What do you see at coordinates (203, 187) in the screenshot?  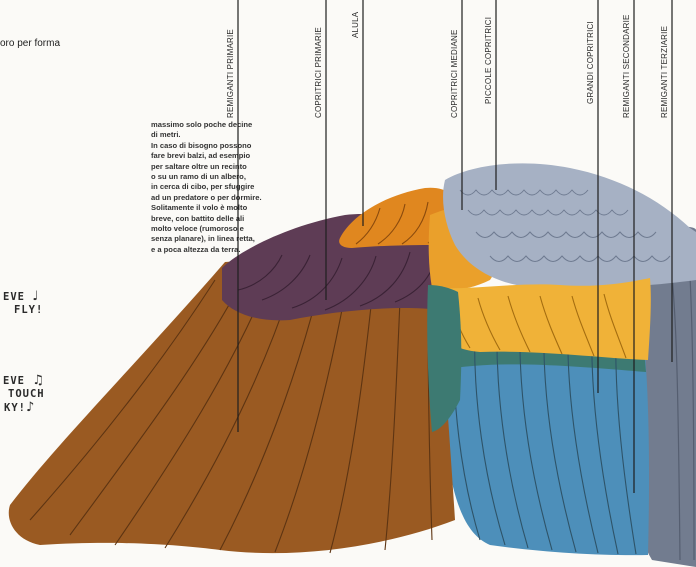 I see `paragraph-line: in cerca di cibo, per sfuggire` at bounding box center [203, 187].